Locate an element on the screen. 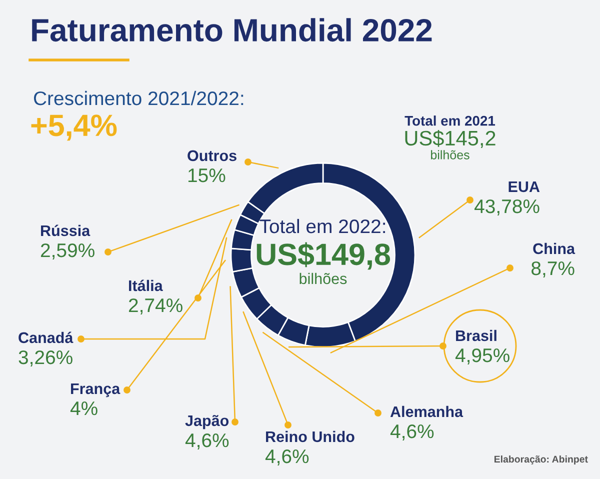 This screenshot has width=600, height=479. slice-label: Reino Unido is located at coordinates (310, 436).